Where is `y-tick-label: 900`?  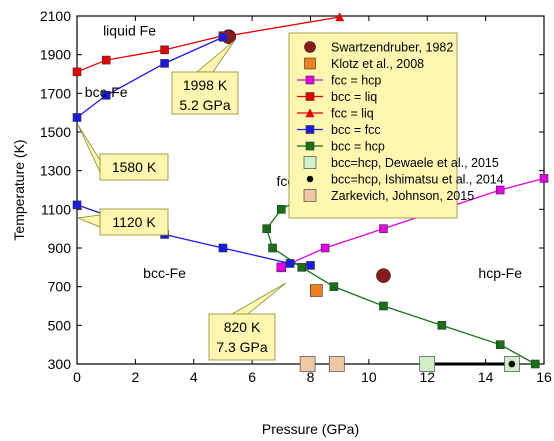
y-tick-label: 900 is located at coordinates (60, 248).